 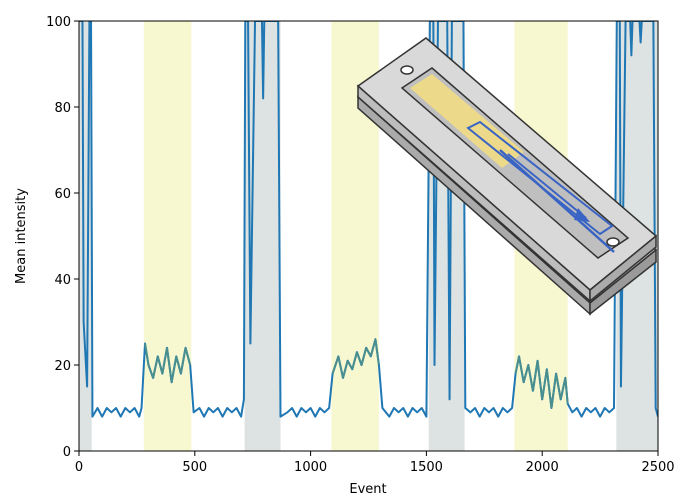 I want to click on y-axis-ticks: 0 20 40 60 80 100, so click(x=62, y=237).